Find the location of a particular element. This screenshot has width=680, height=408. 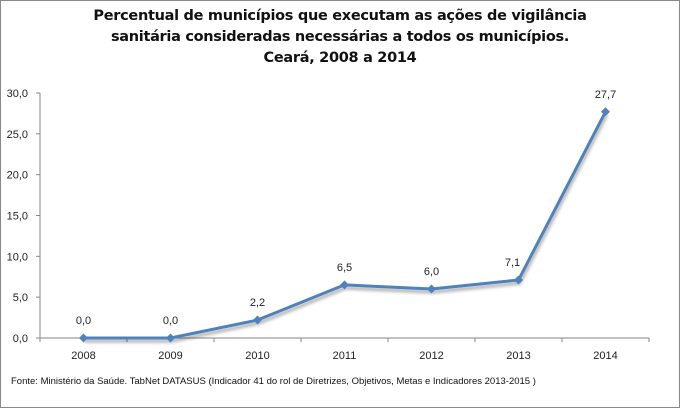

y-tick-label: 10,0 is located at coordinates (17, 257).